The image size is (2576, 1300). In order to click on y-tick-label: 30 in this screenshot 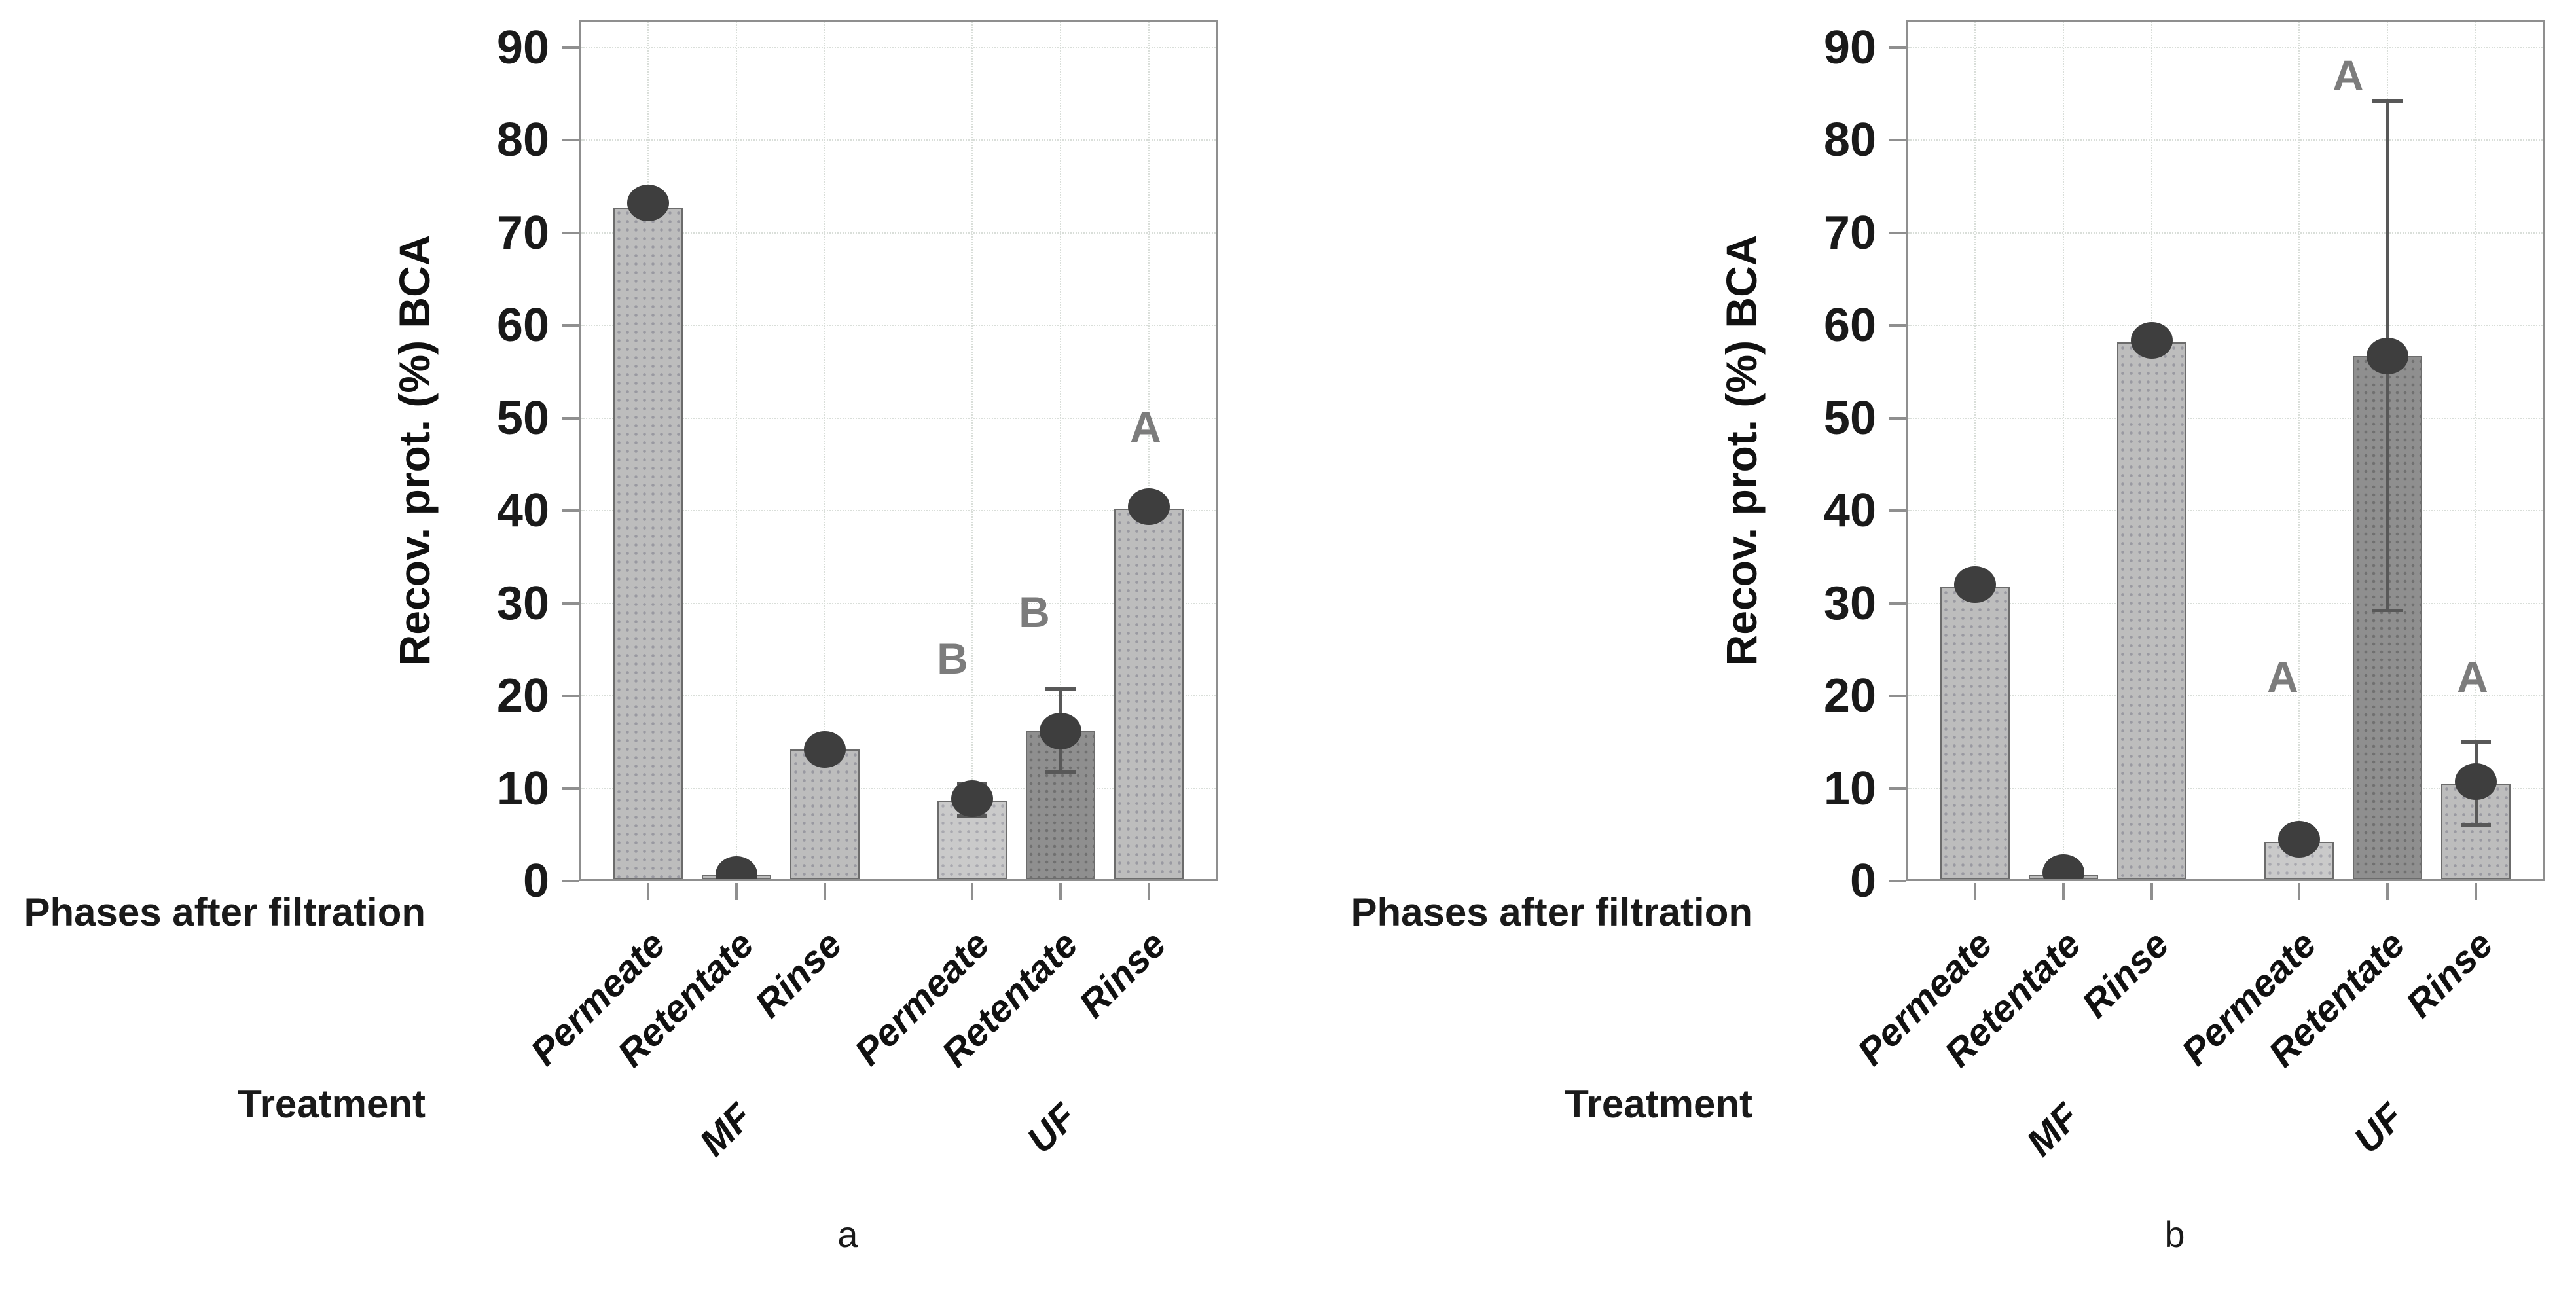, I will do `click(522, 603)`.